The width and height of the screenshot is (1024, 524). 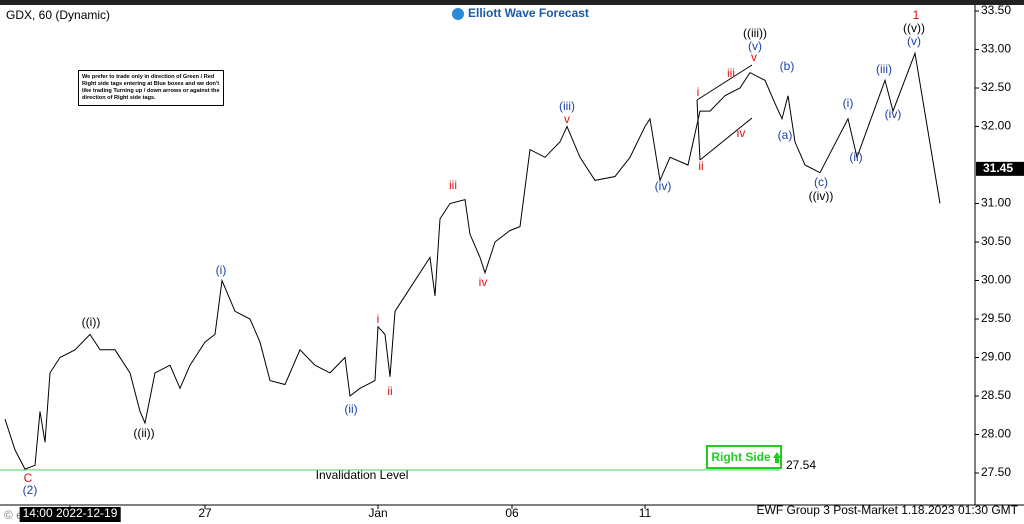 What do you see at coordinates (741, 457) in the screenshot?
I see `right-side-label: Right Side` at bounding box center [741, 457].